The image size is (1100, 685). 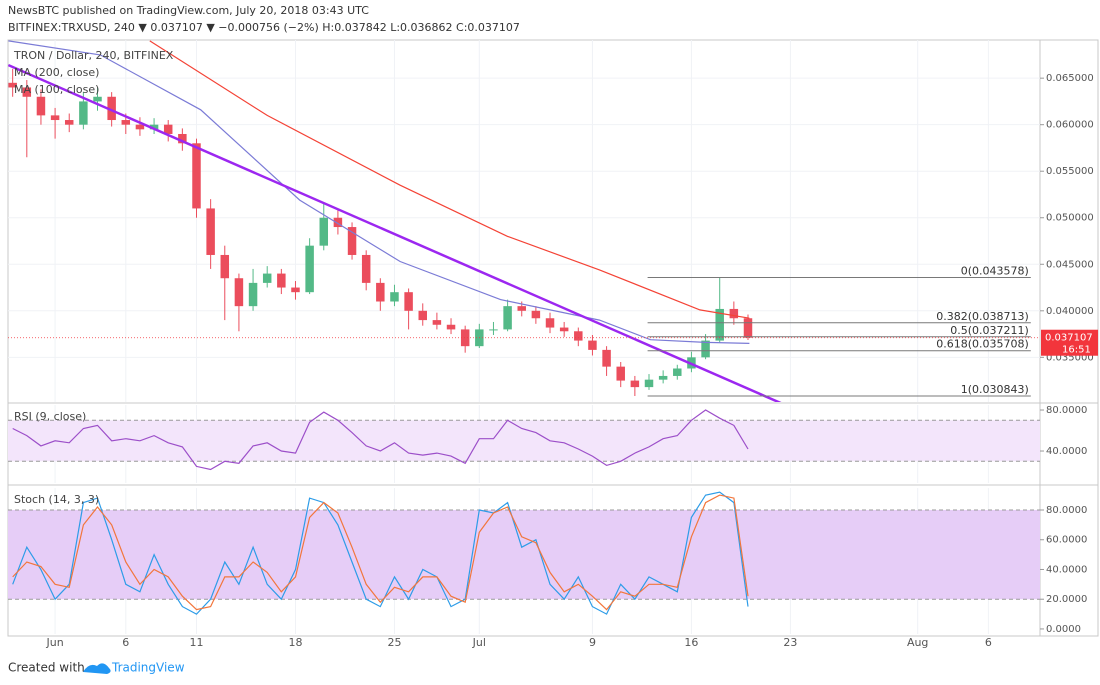 I want to click on x-tick-label: 18, so click(x=295, y=642).